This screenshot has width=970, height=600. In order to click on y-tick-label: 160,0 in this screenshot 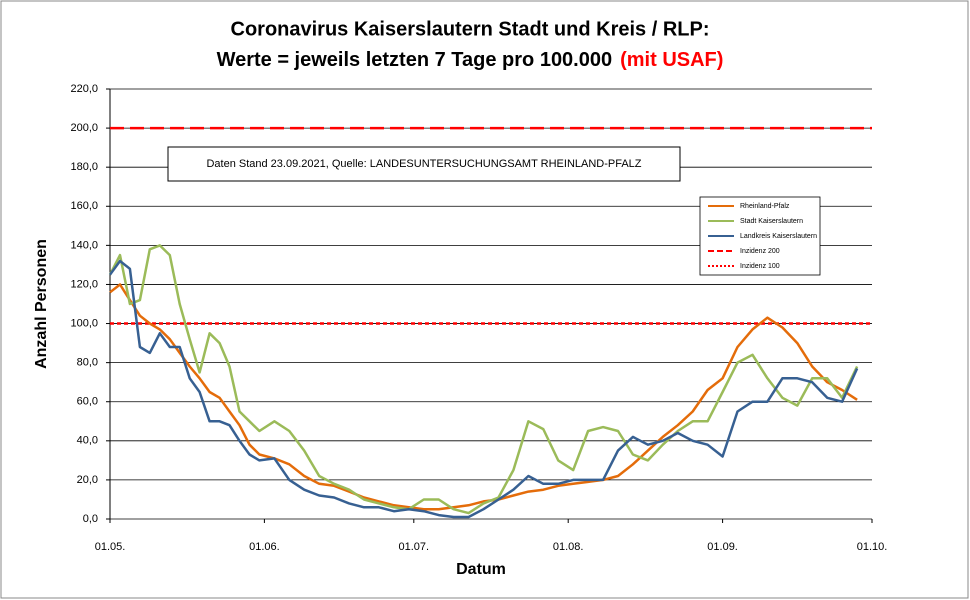, I will do `click(84, 206)`.